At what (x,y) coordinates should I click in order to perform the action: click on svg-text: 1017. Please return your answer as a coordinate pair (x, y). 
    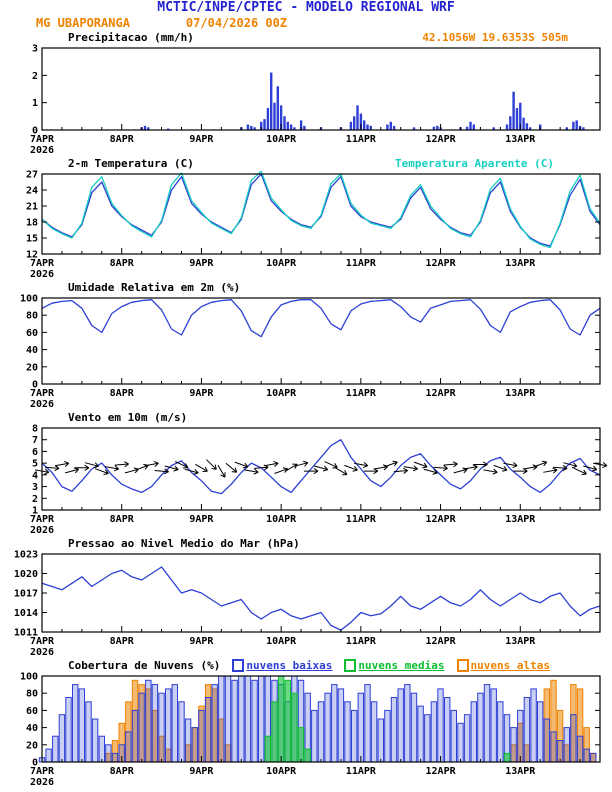
    Looking at the image, I should click on (26, 594).